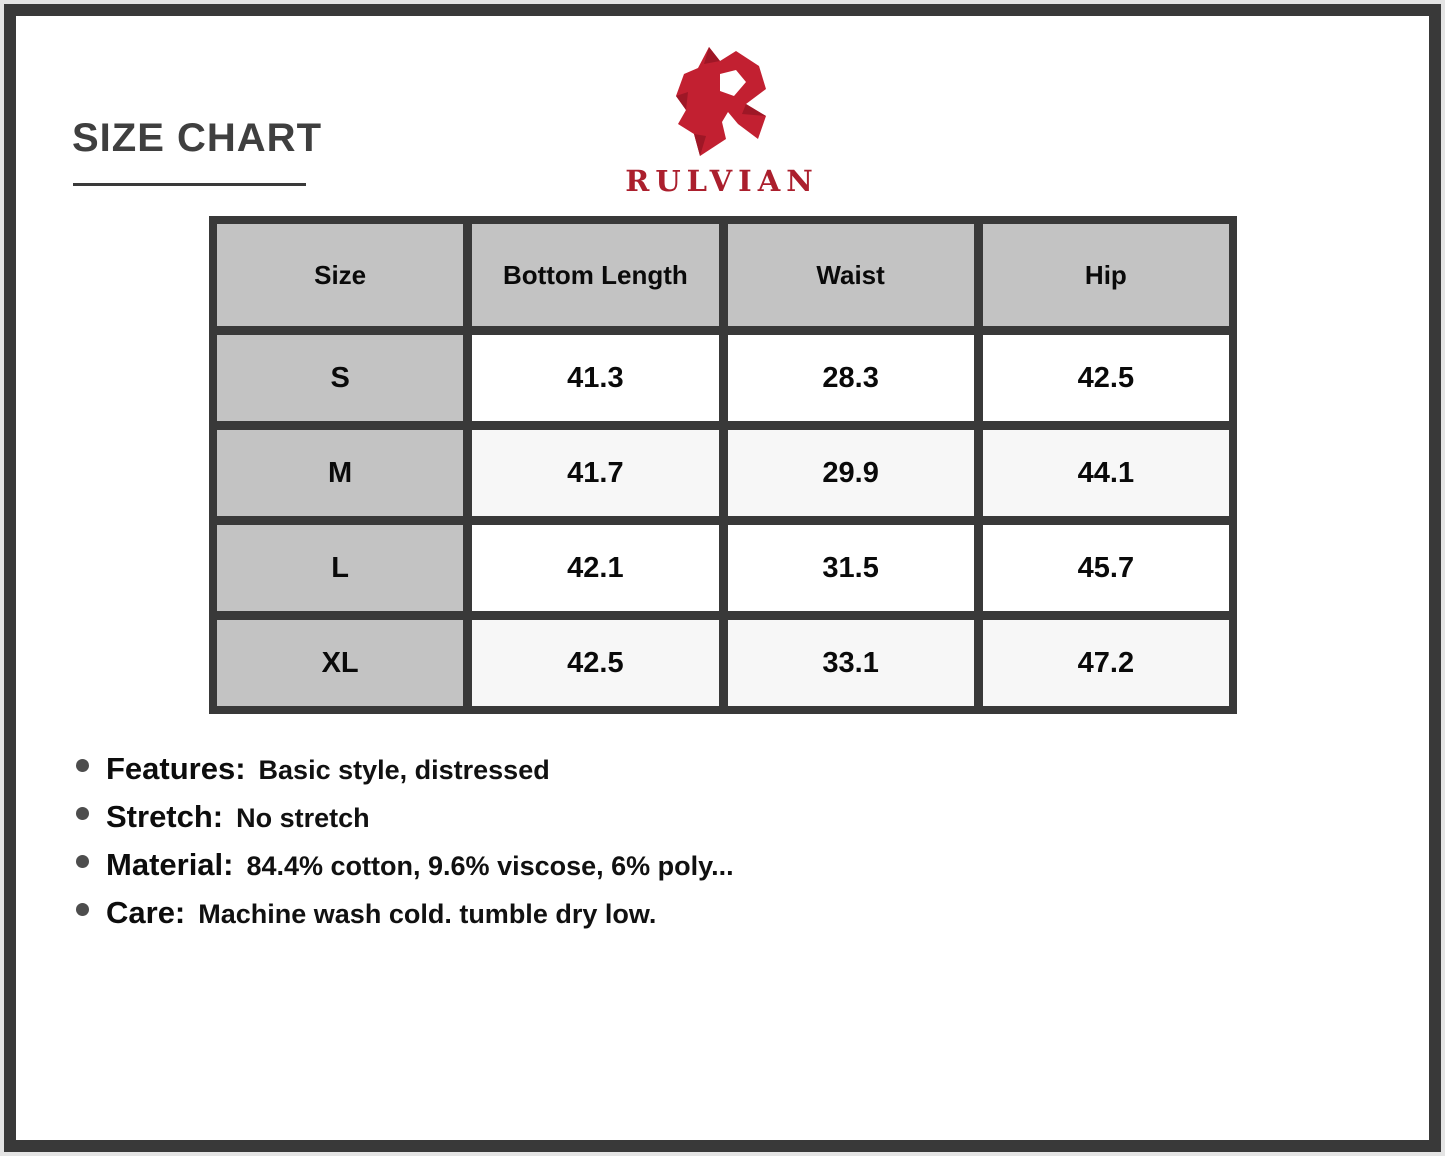  I want to click on detail-label: Care:, so click(146, 912).